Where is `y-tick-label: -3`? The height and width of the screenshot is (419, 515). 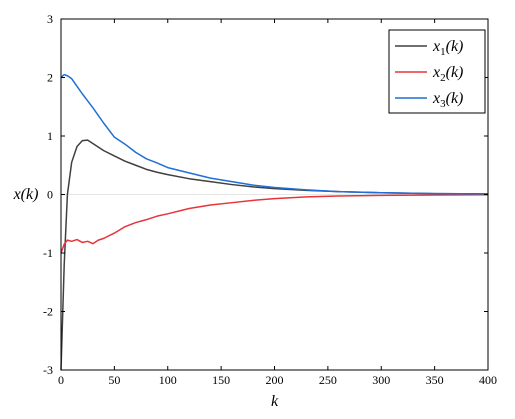
y-tick-label: -3 is located at coordinates (48, 370).